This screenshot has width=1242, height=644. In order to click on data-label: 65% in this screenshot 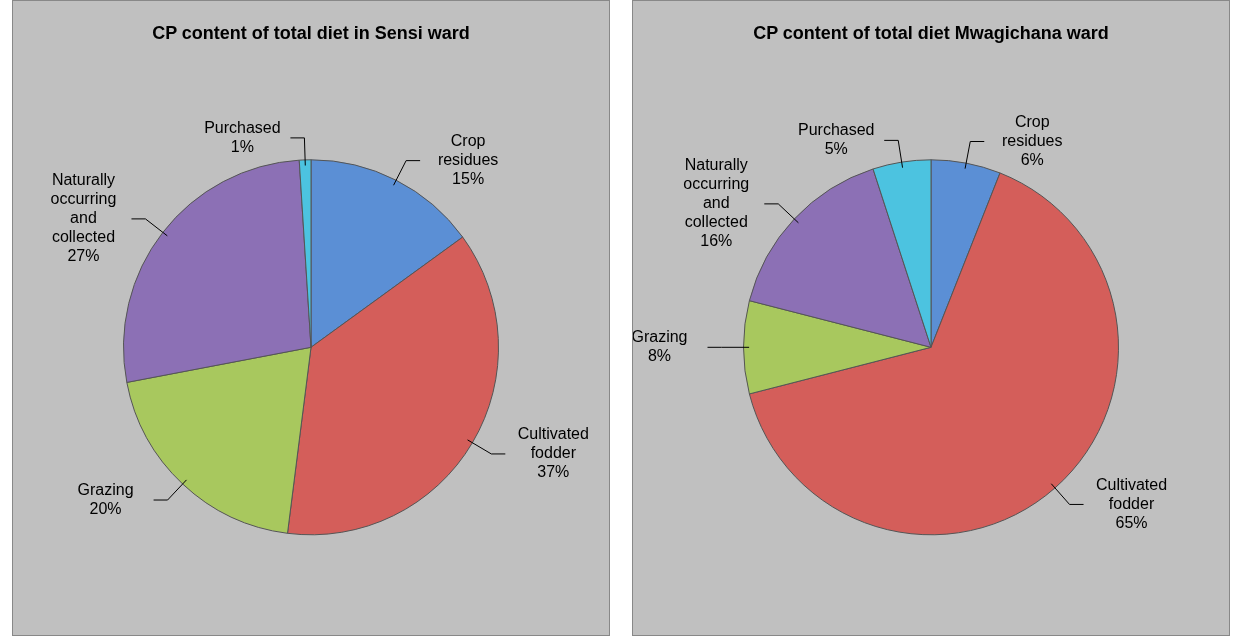, I will do `click(1131, 522)`.